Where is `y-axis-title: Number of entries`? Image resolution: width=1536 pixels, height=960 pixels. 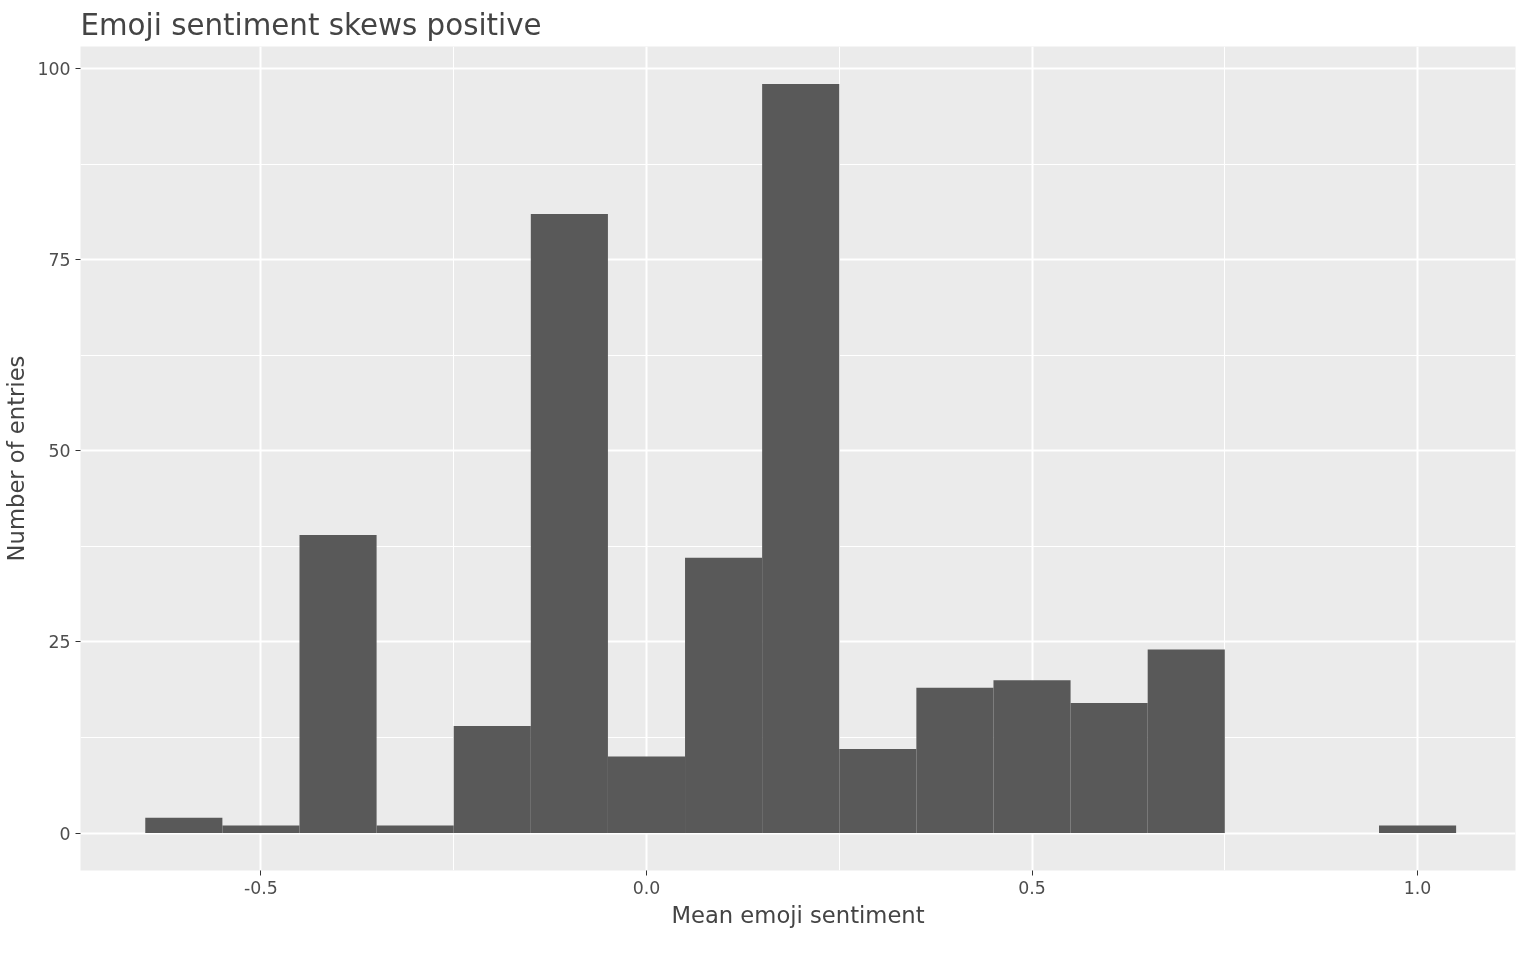 y-axis-title: Number of entries is located at coordinates (16, 458).